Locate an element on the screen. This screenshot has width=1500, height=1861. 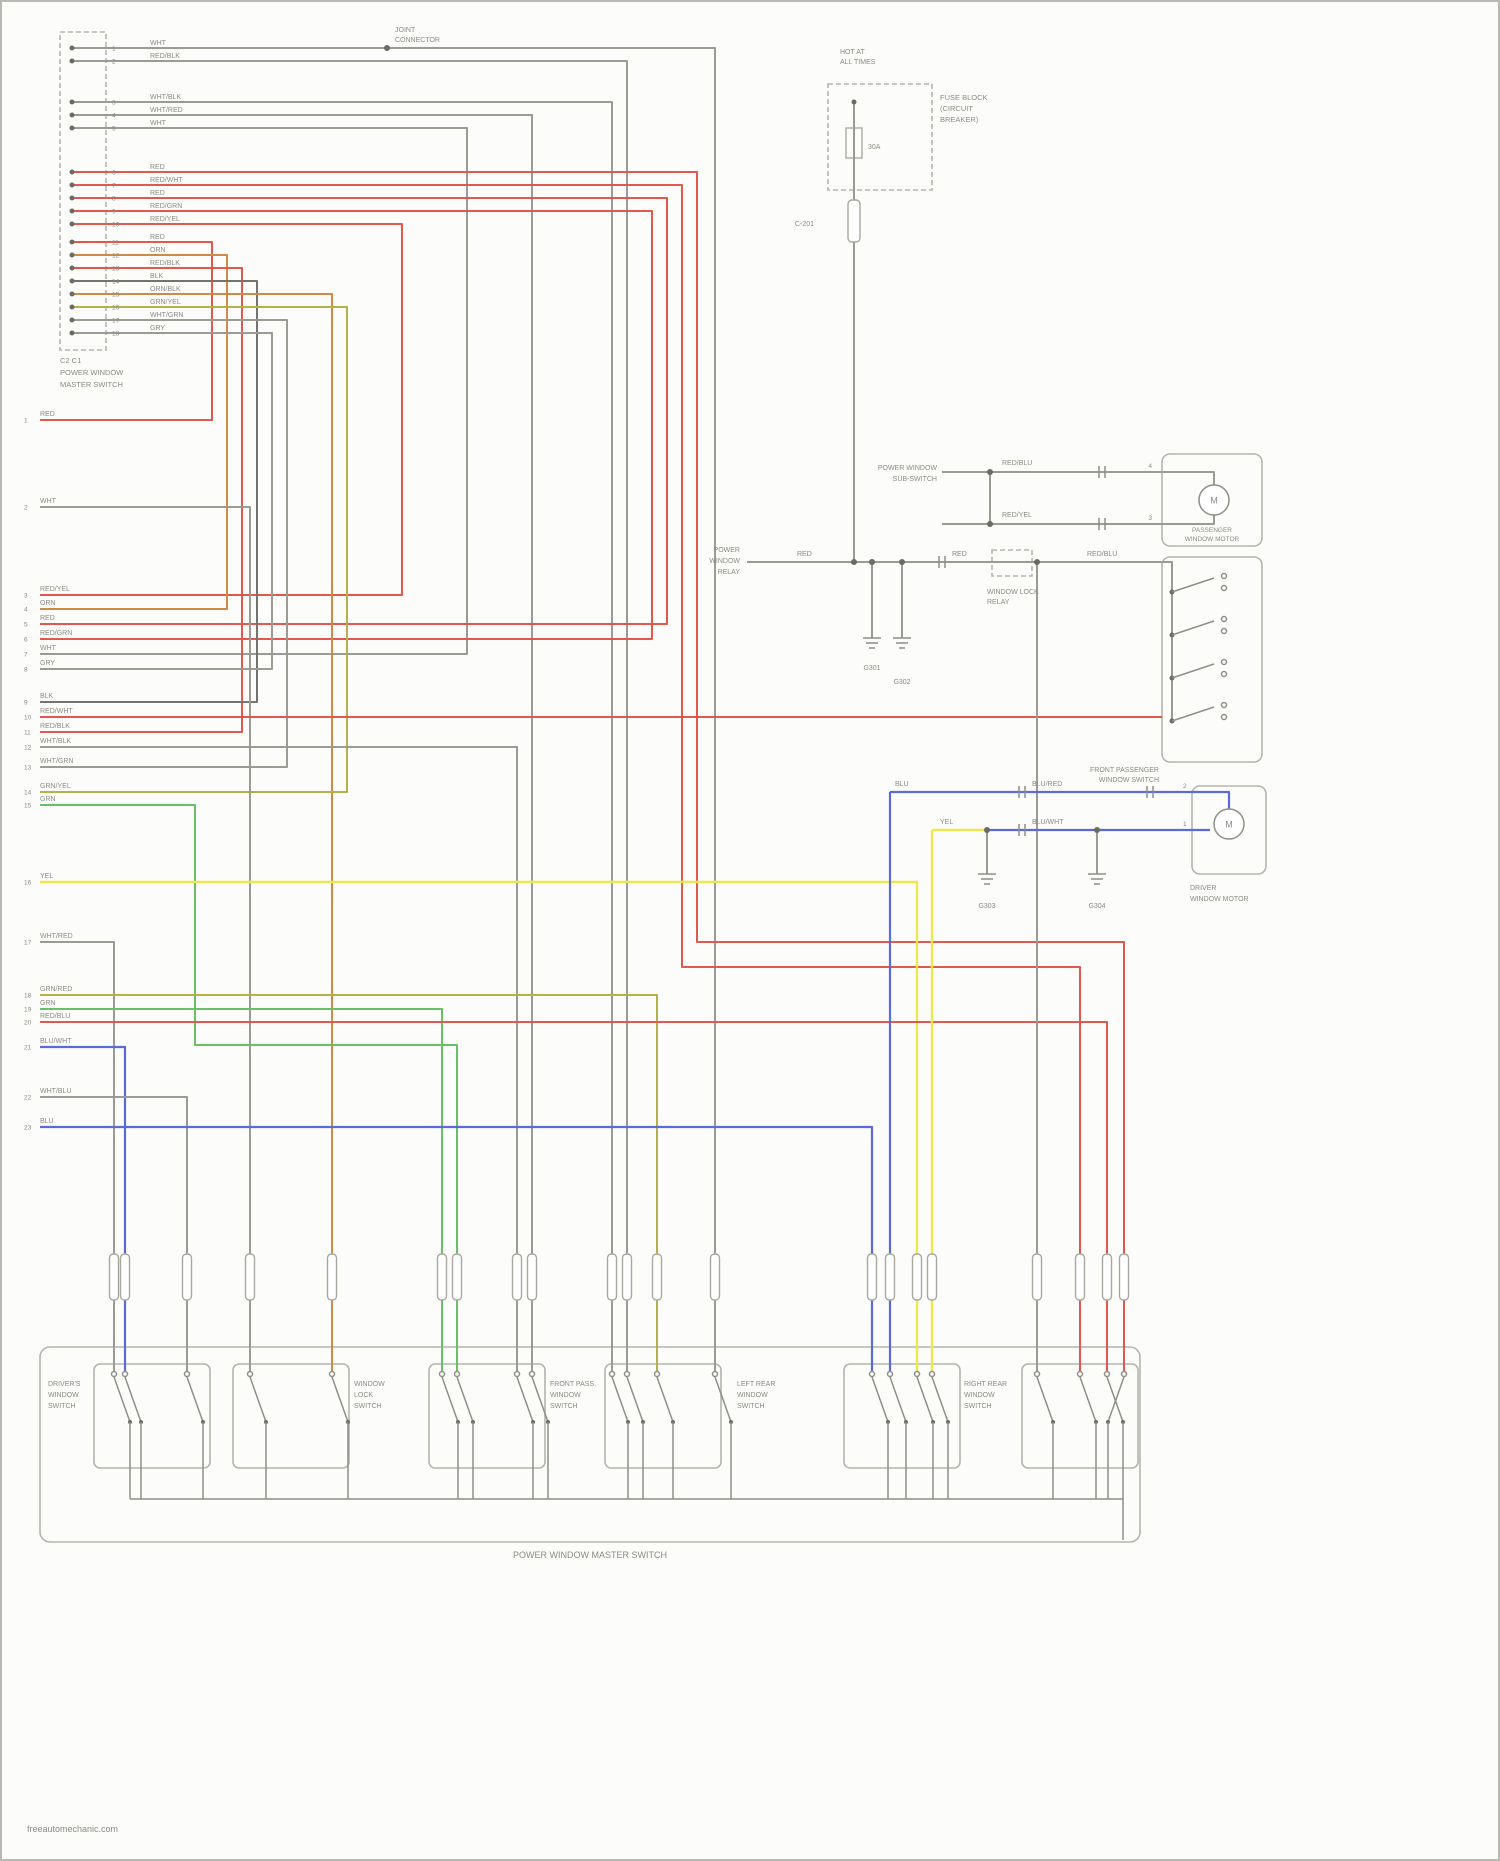
wire-label: RED/YEL is located at coordinates (1017, 515).